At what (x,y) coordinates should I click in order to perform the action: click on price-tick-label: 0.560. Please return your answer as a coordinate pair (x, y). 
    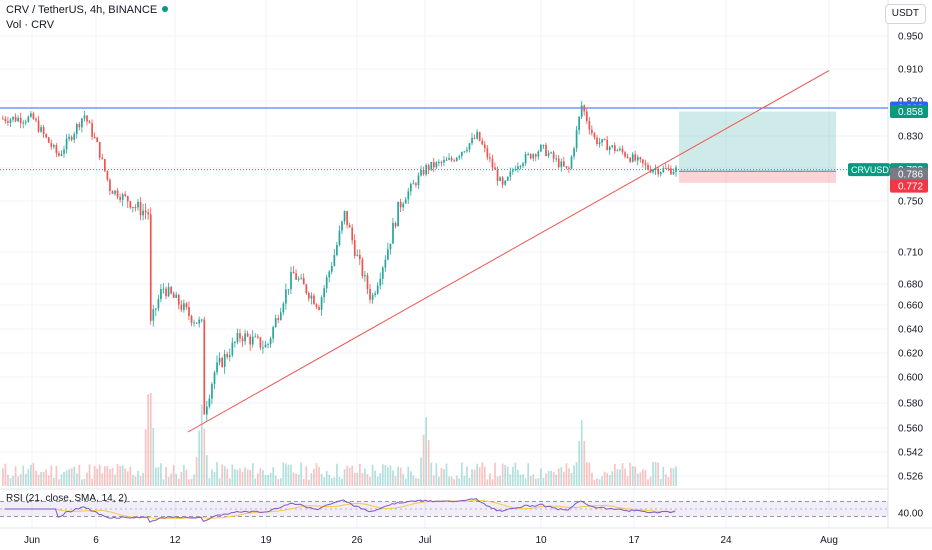
    Looking at the image, I should click on (910, 429).